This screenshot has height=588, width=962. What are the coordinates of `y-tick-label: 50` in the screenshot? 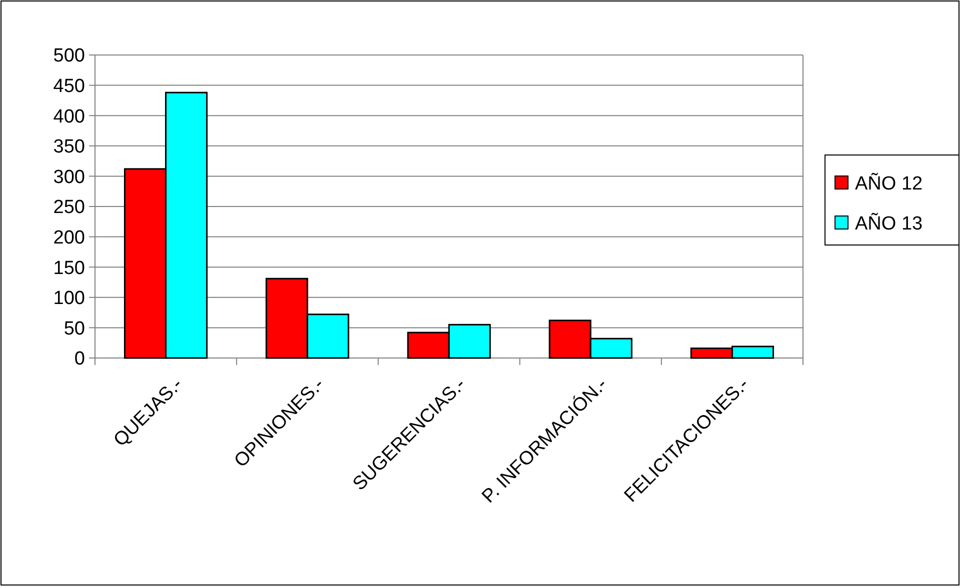 It's located at (74, 329).